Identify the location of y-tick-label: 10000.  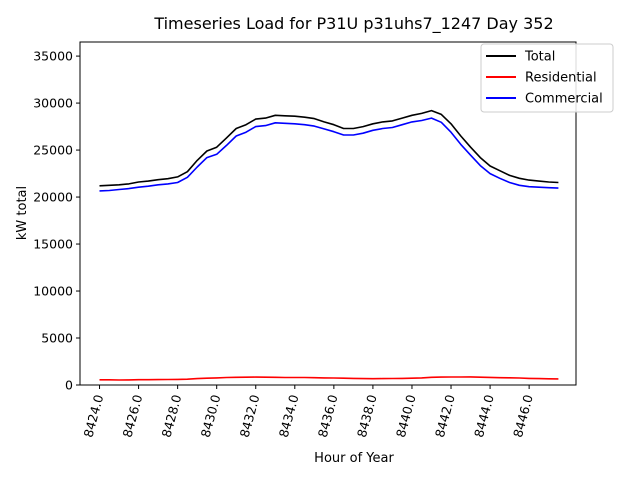
(53, 291).